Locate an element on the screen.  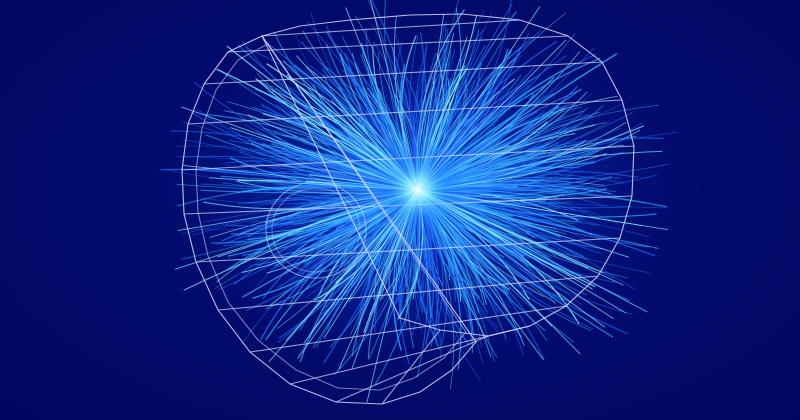
collision-vertex is located at coordinates (418, 190).